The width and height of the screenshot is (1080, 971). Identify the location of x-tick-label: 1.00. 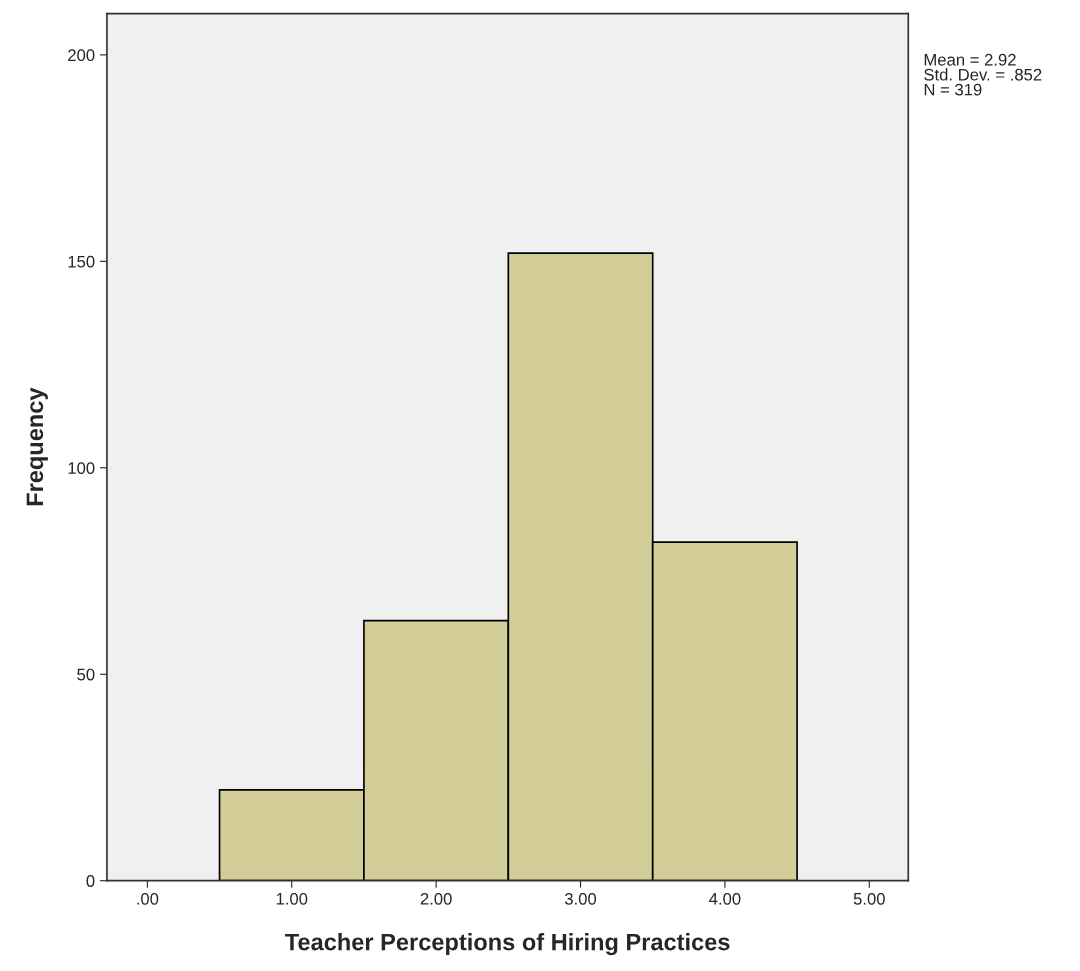
(292, 898).